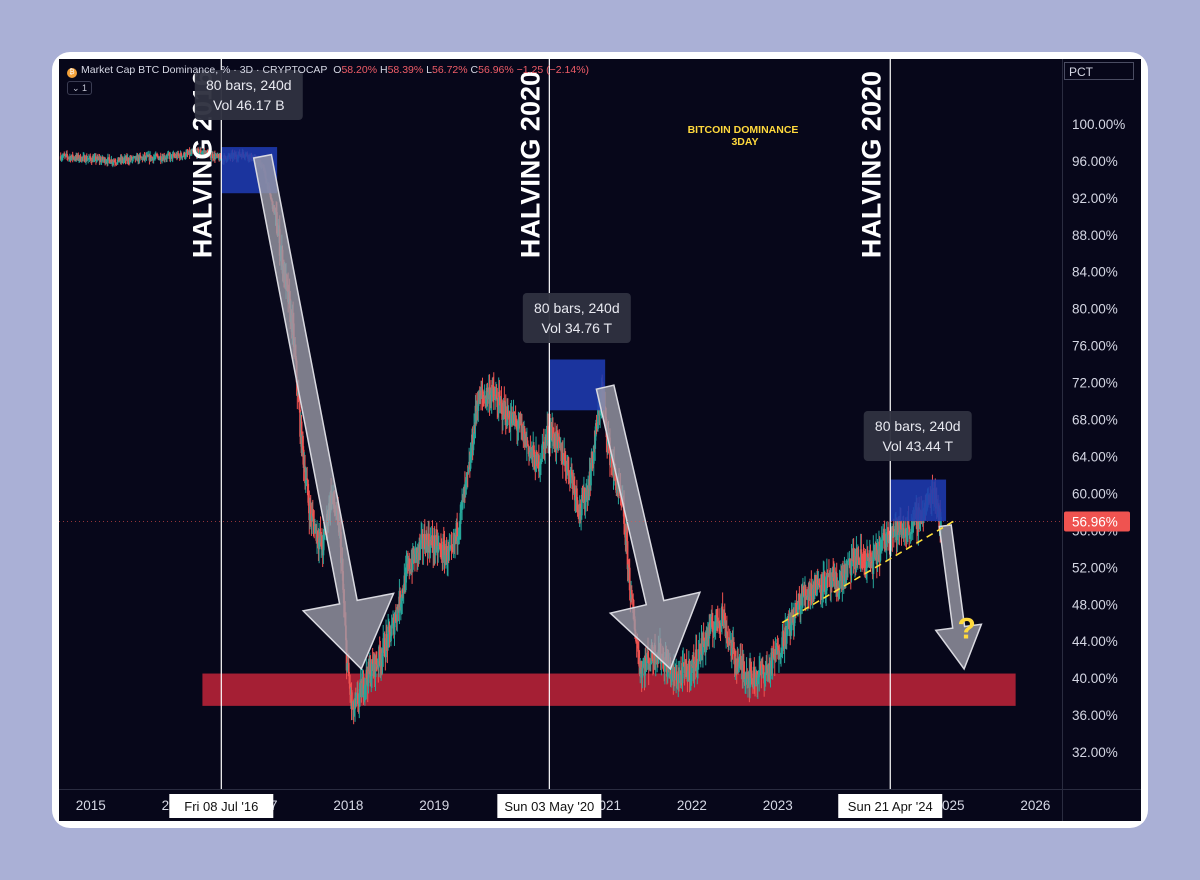 The height and width of the screenshot is (880, 1200). Describe the element at coordinates (80, 88) in the screenshot. I see `collapse-indicators-button: ⌄ 1` at that location.